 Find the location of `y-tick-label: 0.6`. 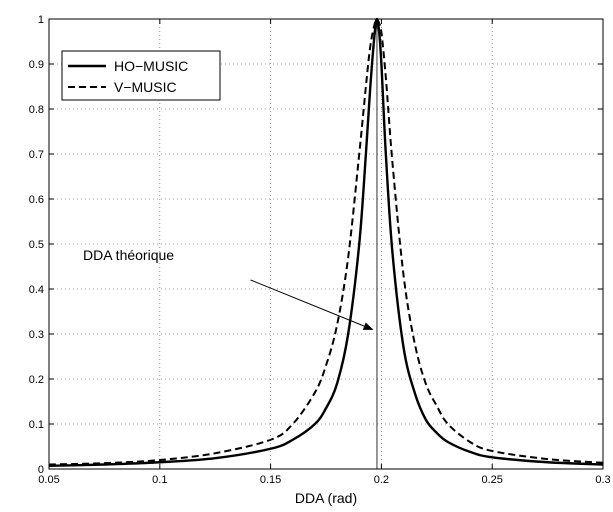

y-tick-label: 0.6 is located at coordinates (36, 200).